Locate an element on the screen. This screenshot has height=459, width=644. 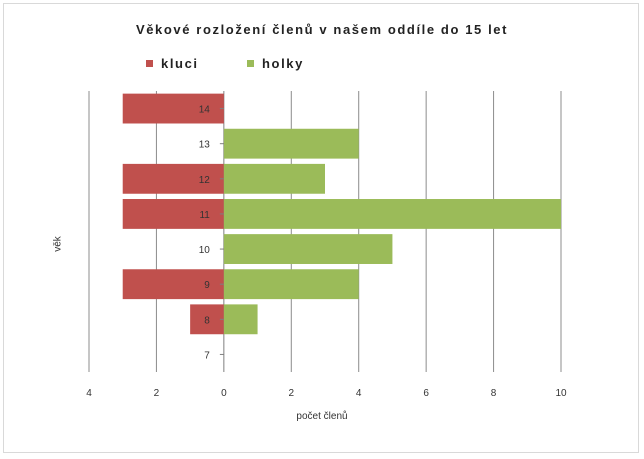
x-tick-label-4: 4 is located at coordinates (359, 393).